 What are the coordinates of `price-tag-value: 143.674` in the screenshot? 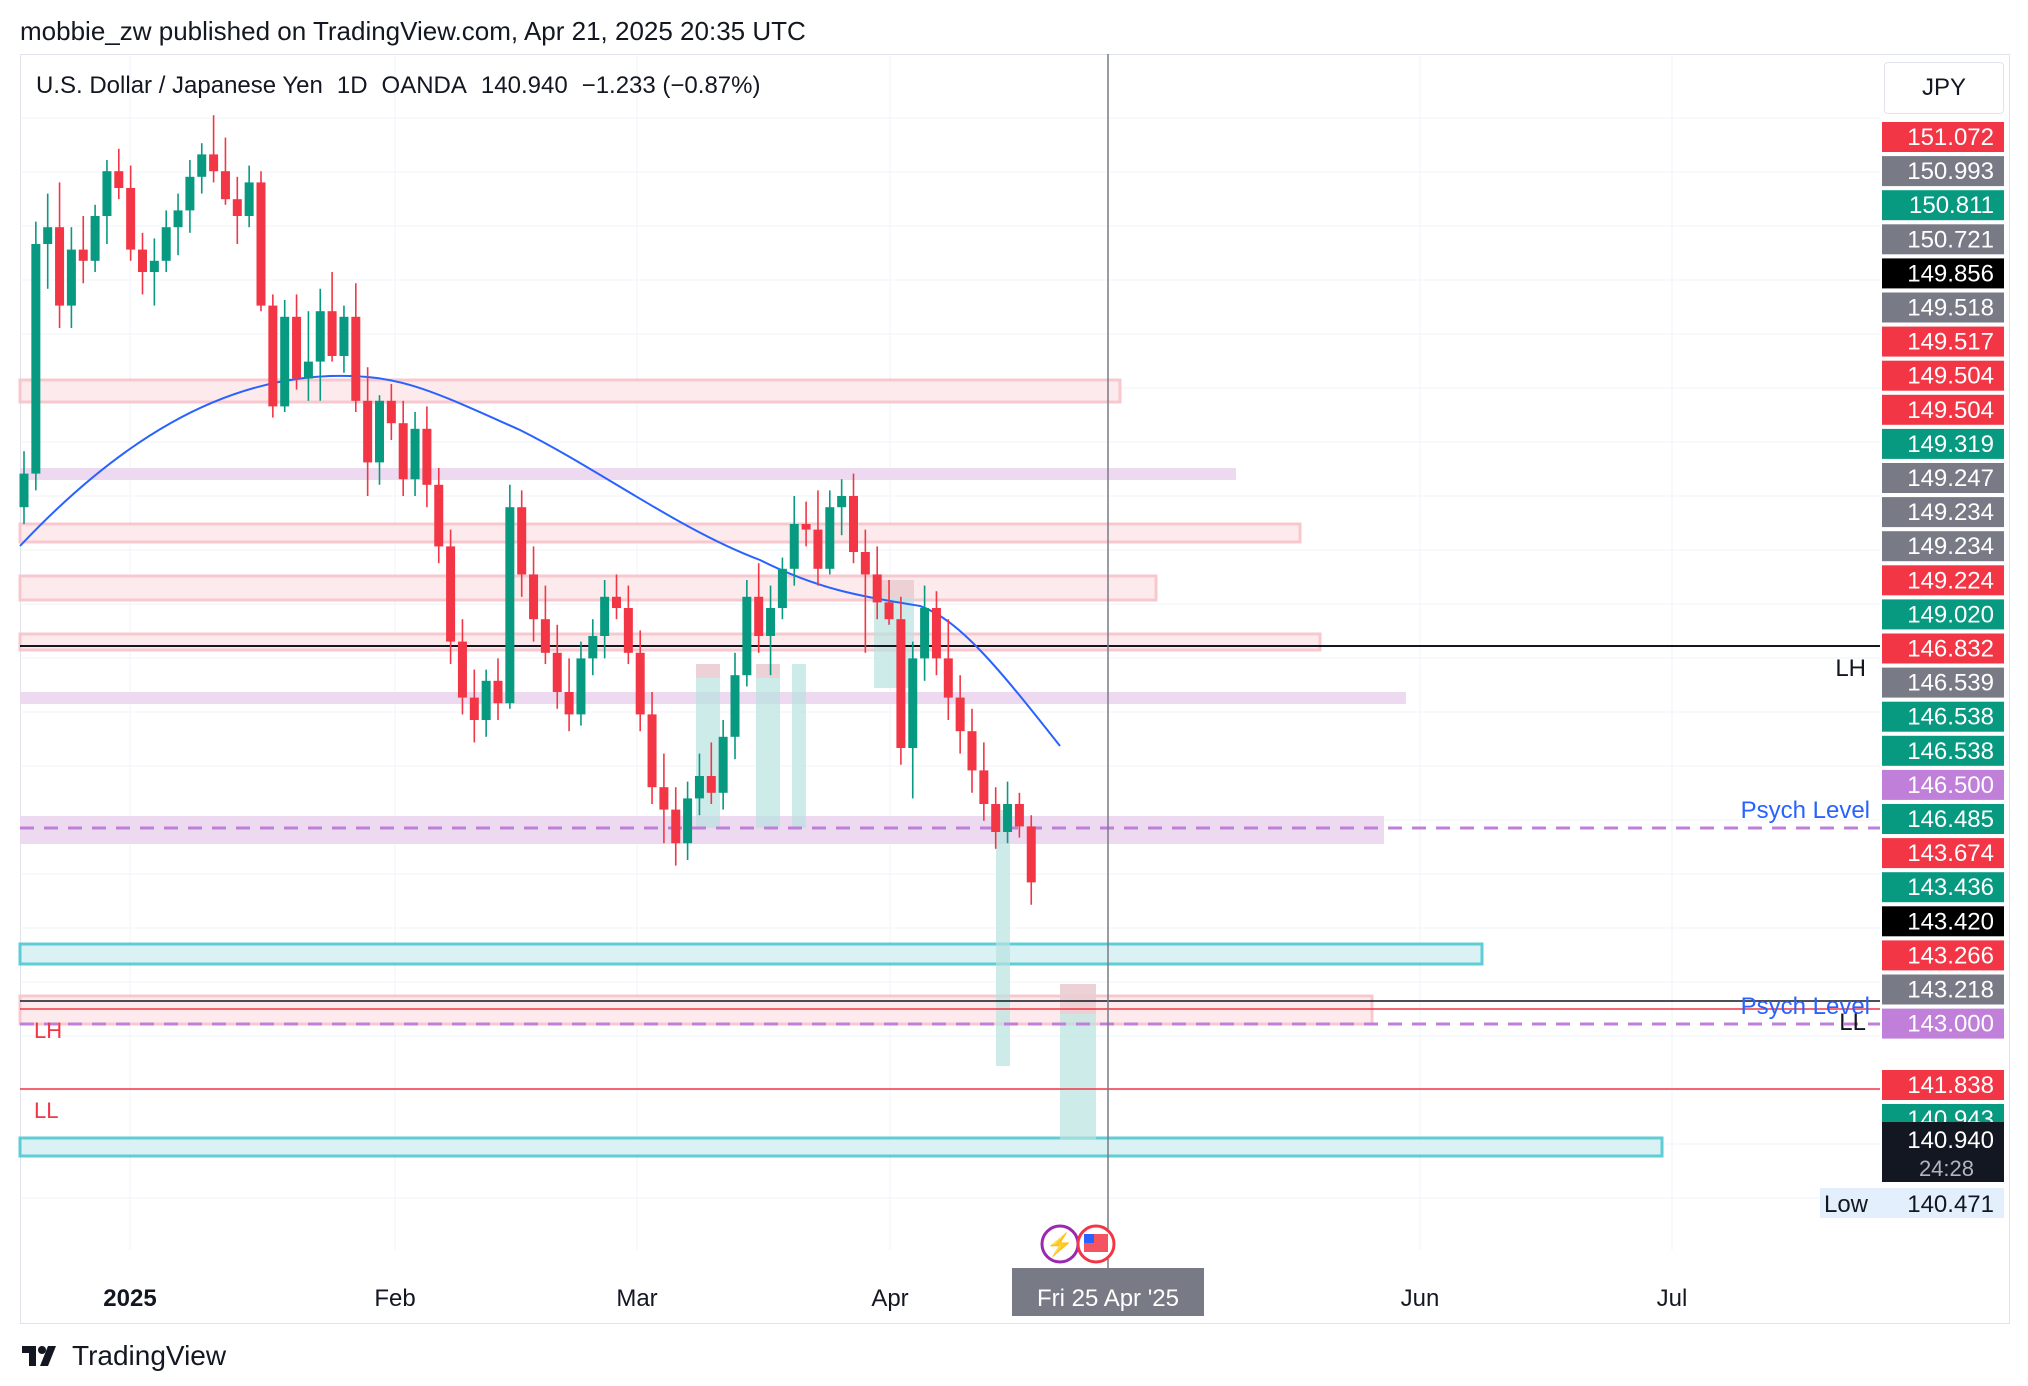 It's located at (1950, 853).